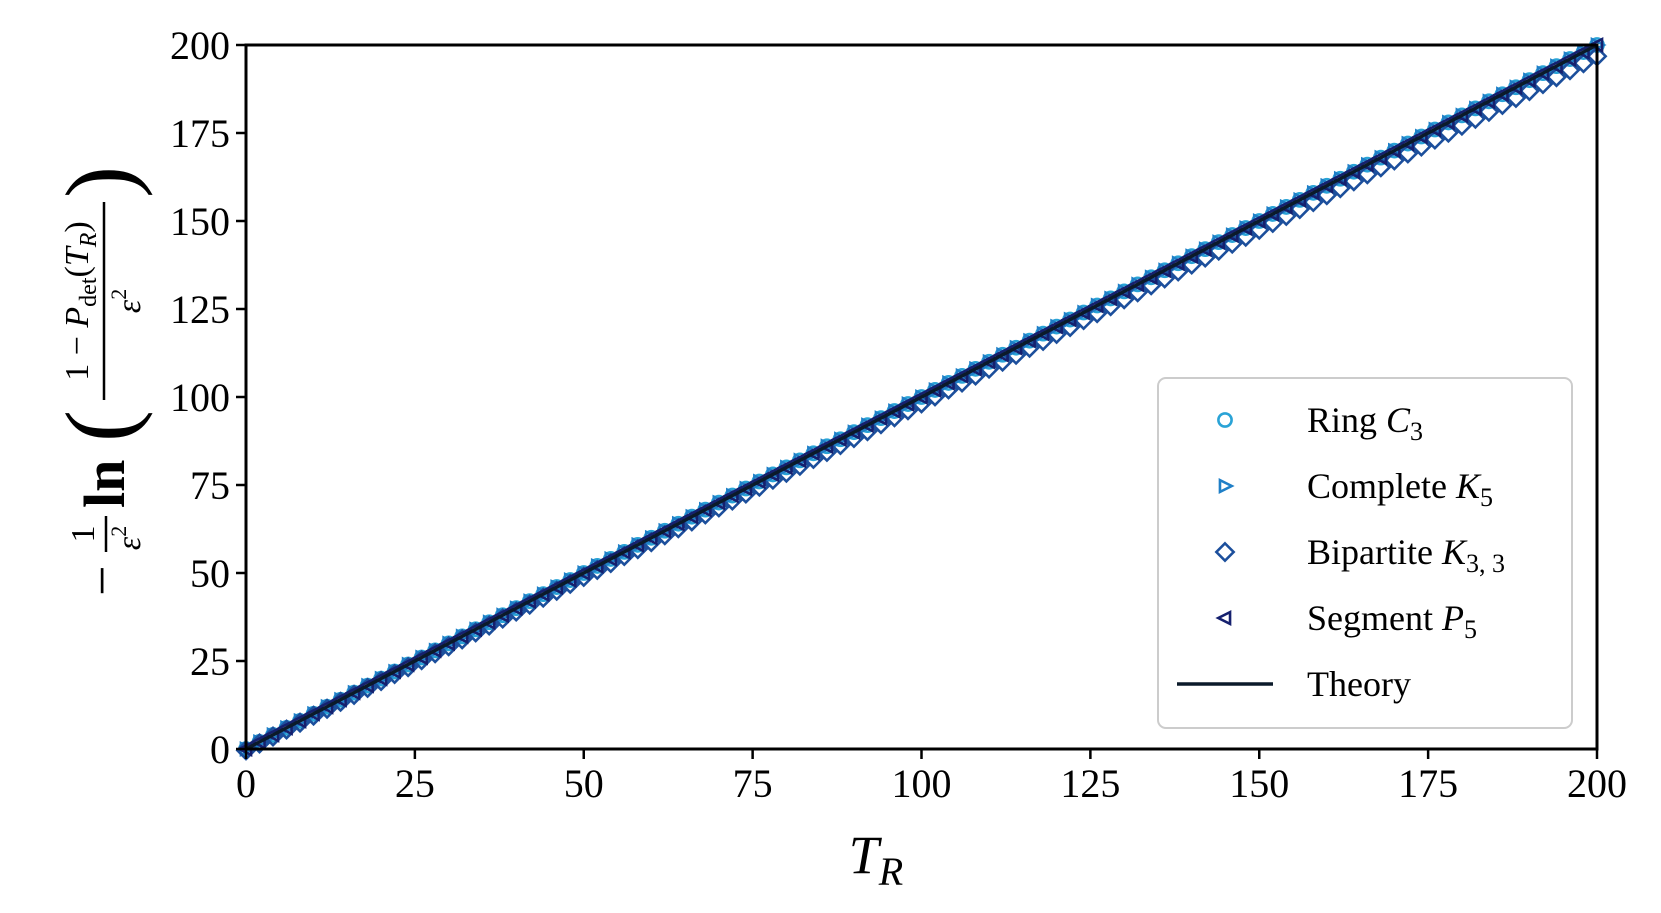  I want to click on y-tick-label: 175, so click(200, 133).